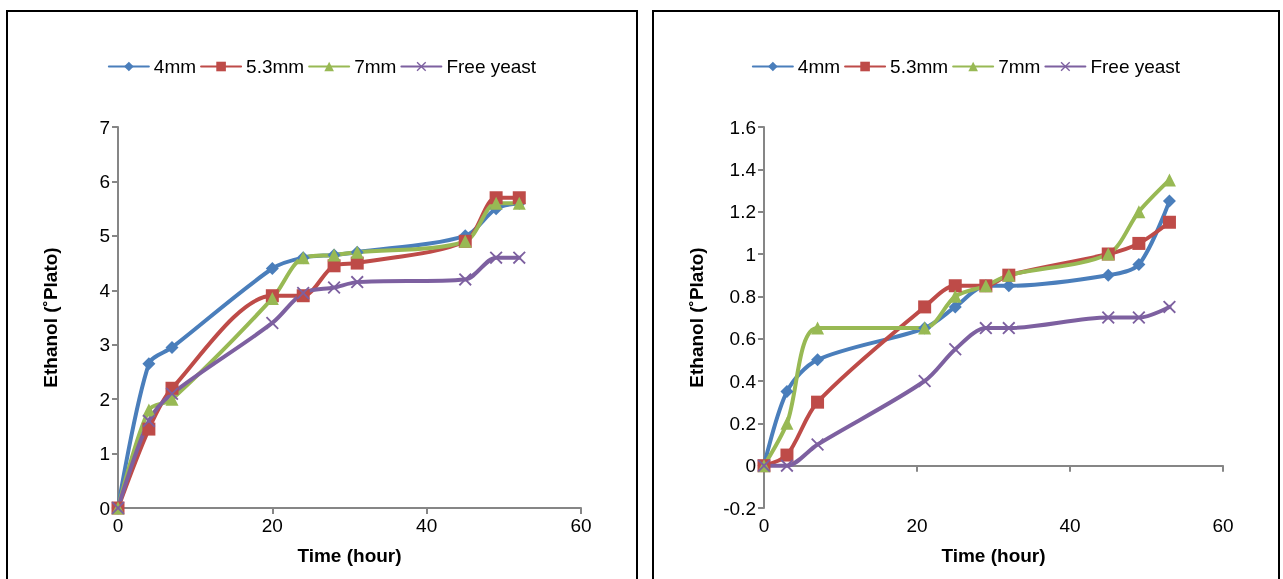 This screenshot has height=579, width=1283. Describe the element at coordinates (742, 296) in the screenshot. I see `y-tick-label: 0.8` at that location.